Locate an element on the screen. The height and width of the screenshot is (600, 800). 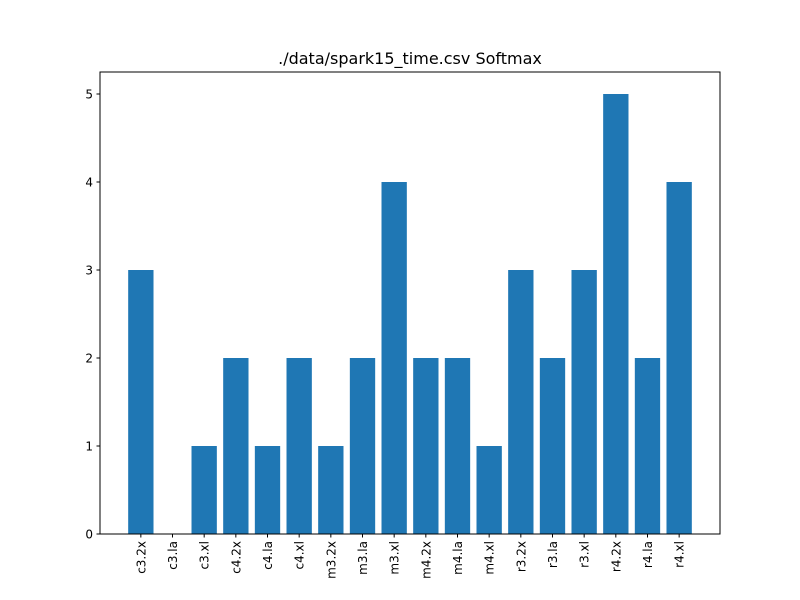
x-tick-label: m3.xl is located at coordinates (395, 558).